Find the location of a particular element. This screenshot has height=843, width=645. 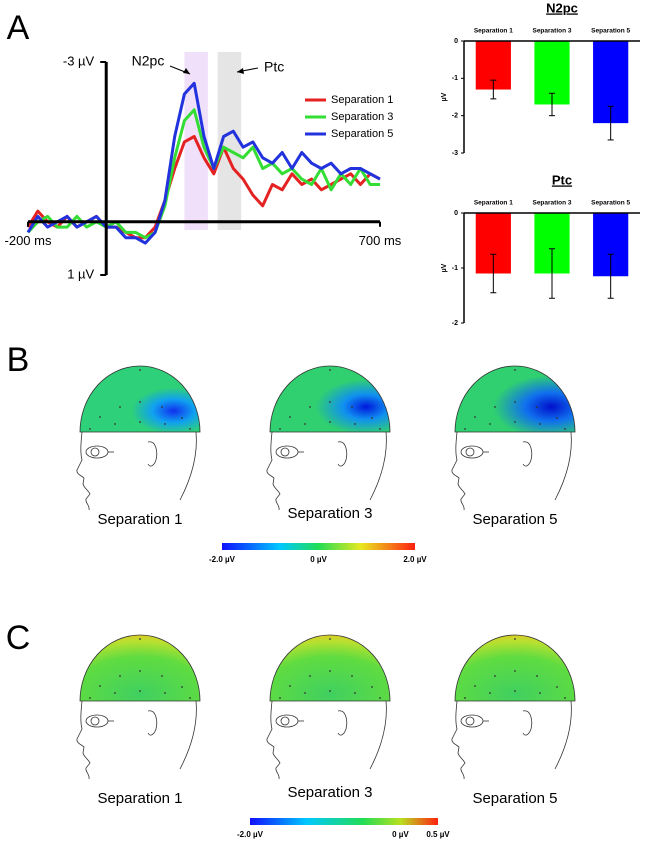

legend-label: Separation 3 is located at coordinates (362, 117).